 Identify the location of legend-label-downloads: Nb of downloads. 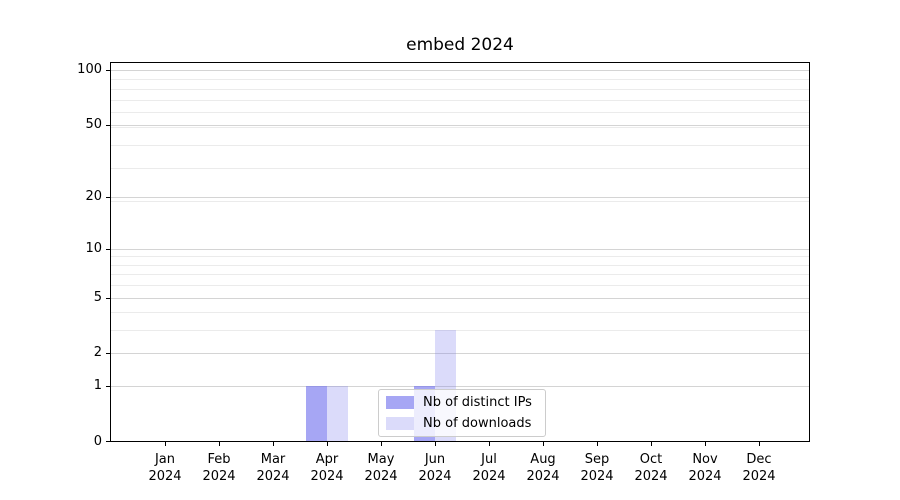
(477, 423).